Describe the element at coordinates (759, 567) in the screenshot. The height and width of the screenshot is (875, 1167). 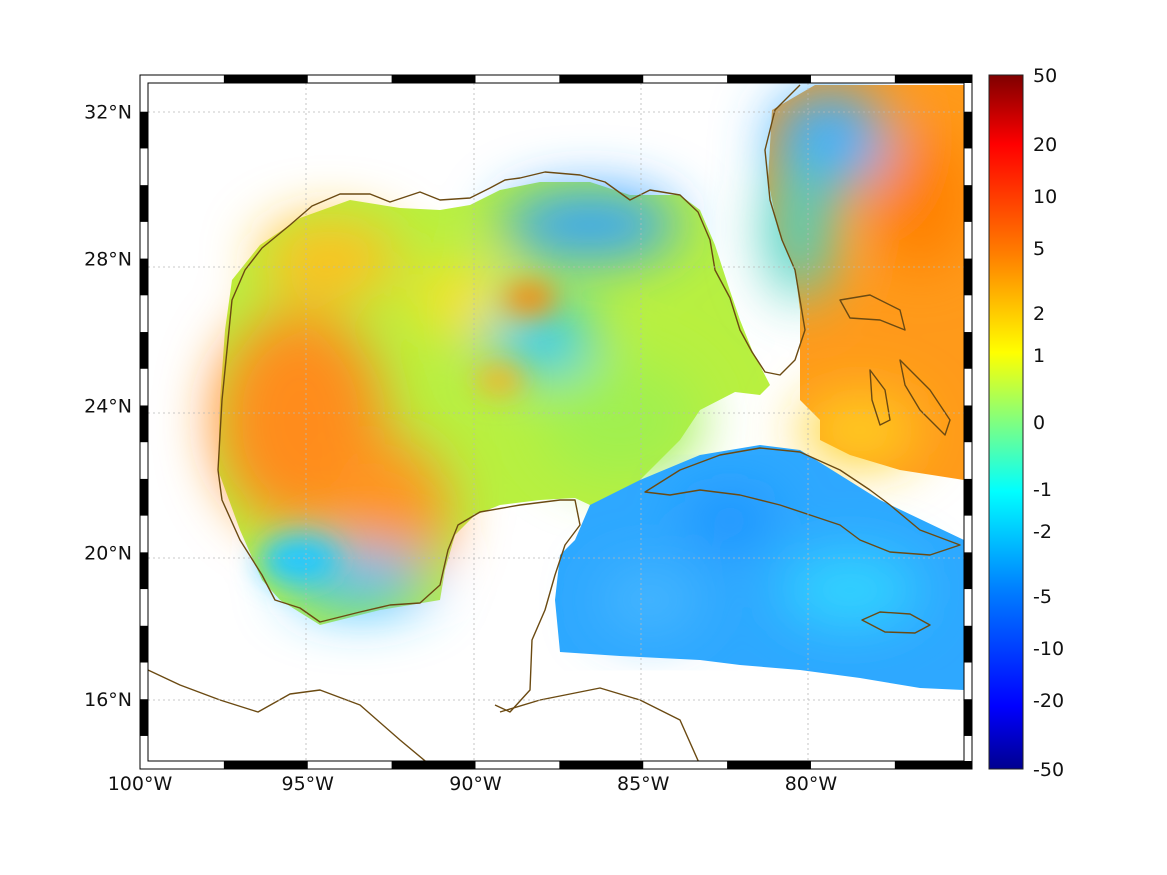
I see `caribbean-field` at that location.